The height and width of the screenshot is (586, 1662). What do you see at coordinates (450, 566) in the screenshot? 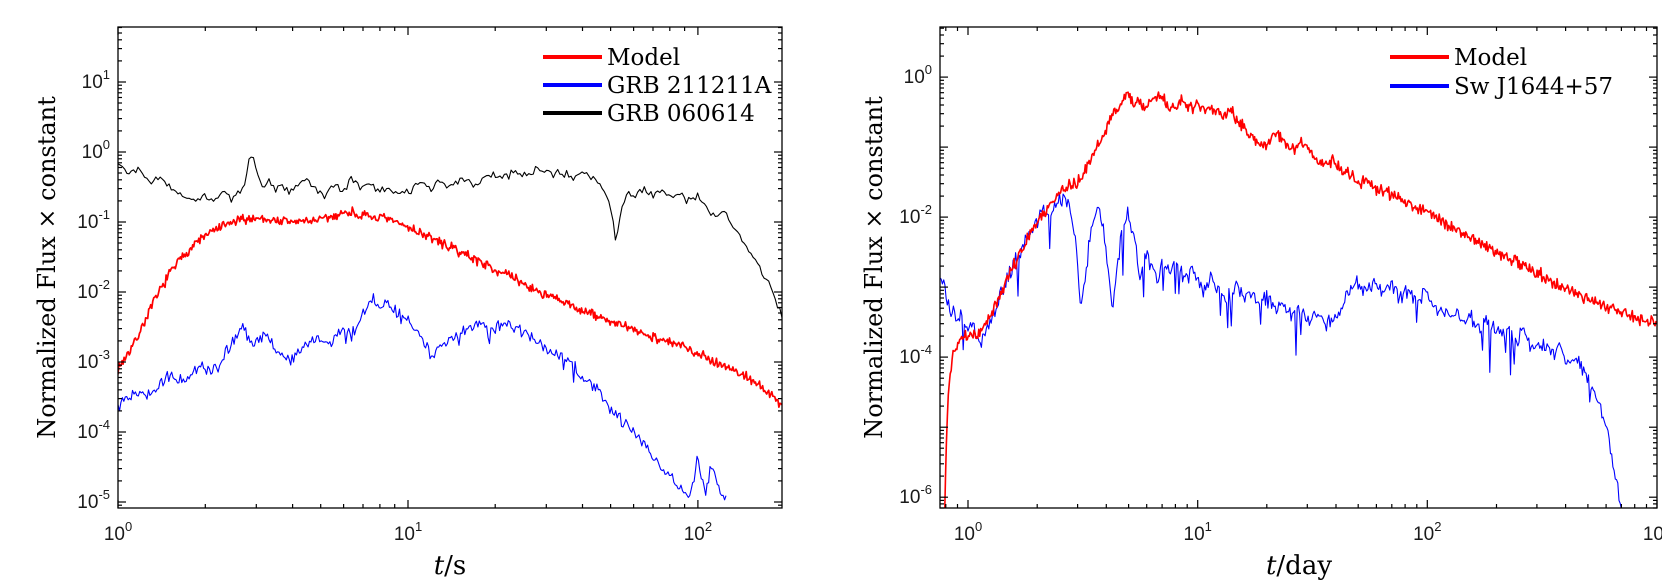
I see `x-axis-label: t/s` at bounding box center [450, 566].